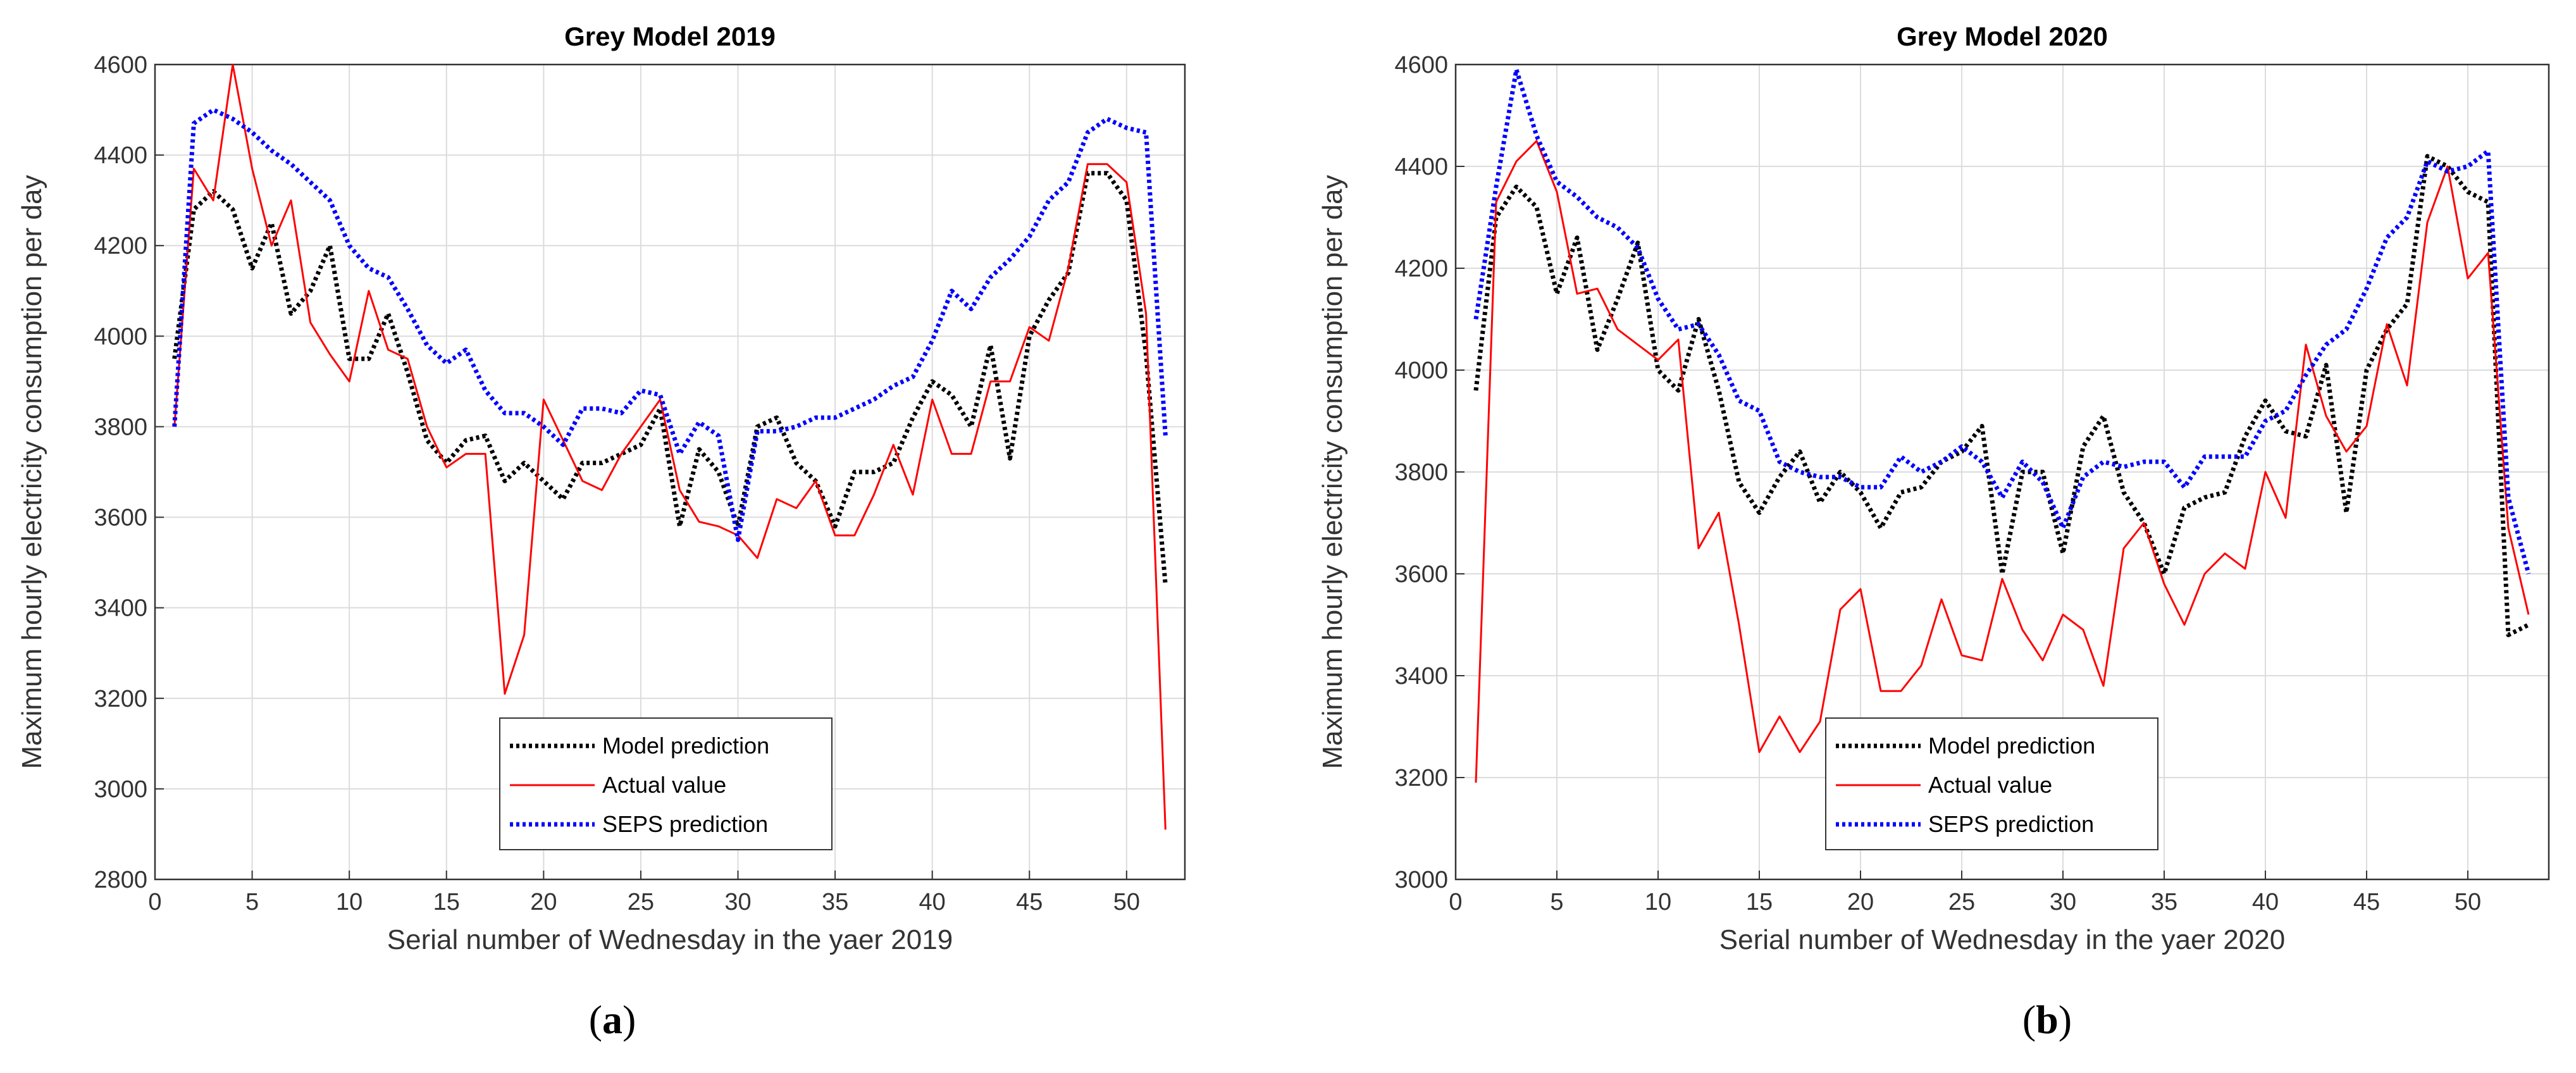 The image size is (2576, 1073). Describe the element at coordinates (670, 36) in the screenshot. I see `chart-title: Grey Model 2019` at that location.